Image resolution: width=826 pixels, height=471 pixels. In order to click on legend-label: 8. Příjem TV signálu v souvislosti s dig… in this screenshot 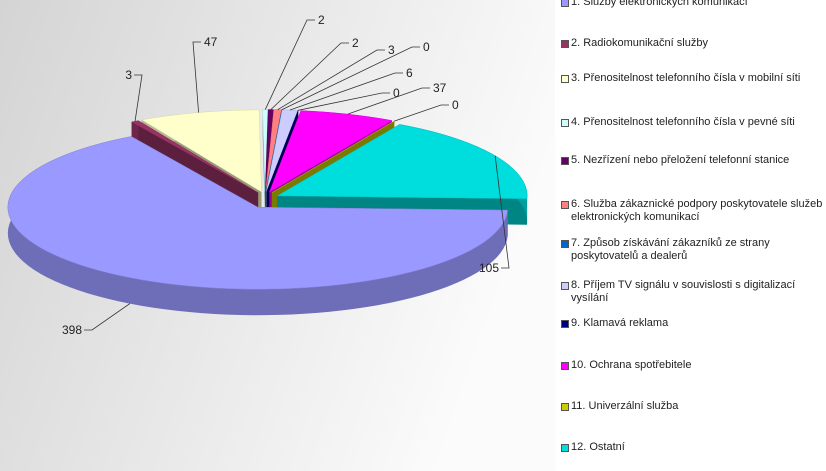, I will do `click(683, 291)`.